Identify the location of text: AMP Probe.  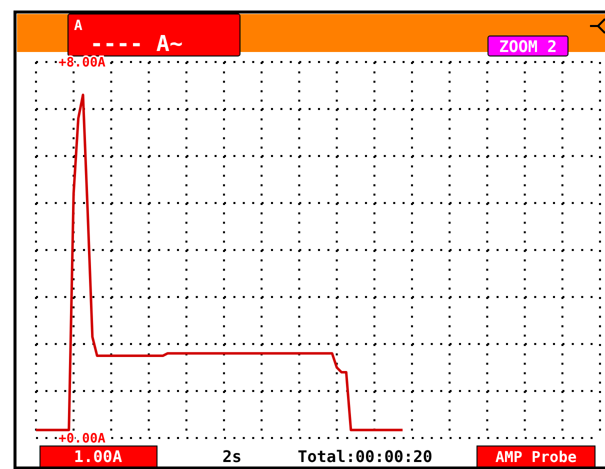
(536, 457).